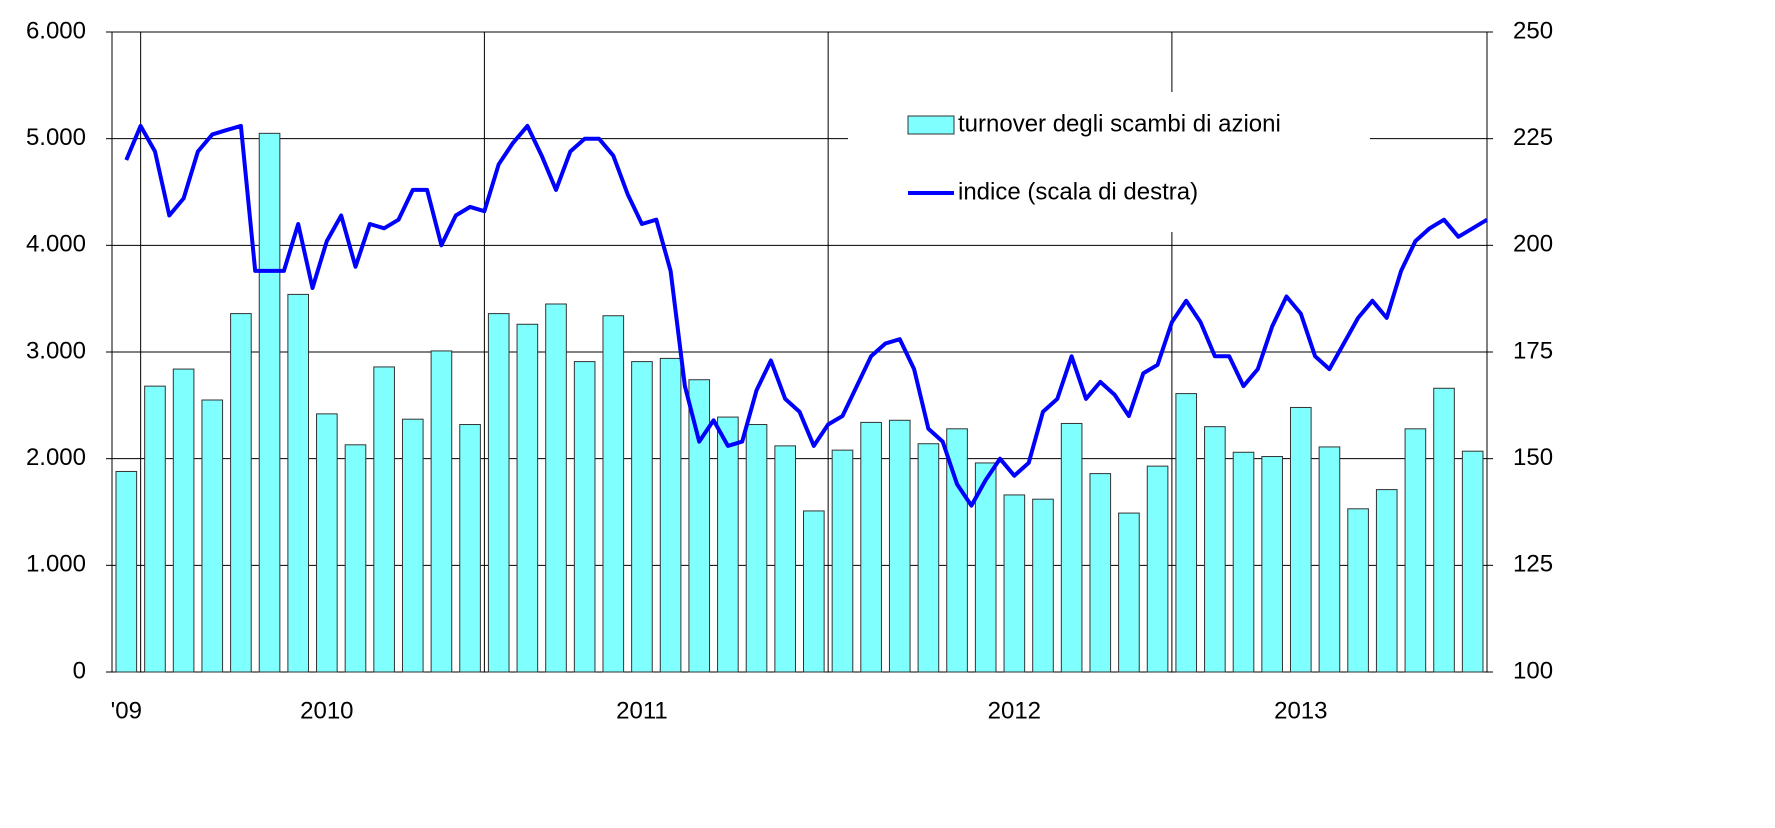  I want to click on x-tick-label: 2013, so click(1300, 710).